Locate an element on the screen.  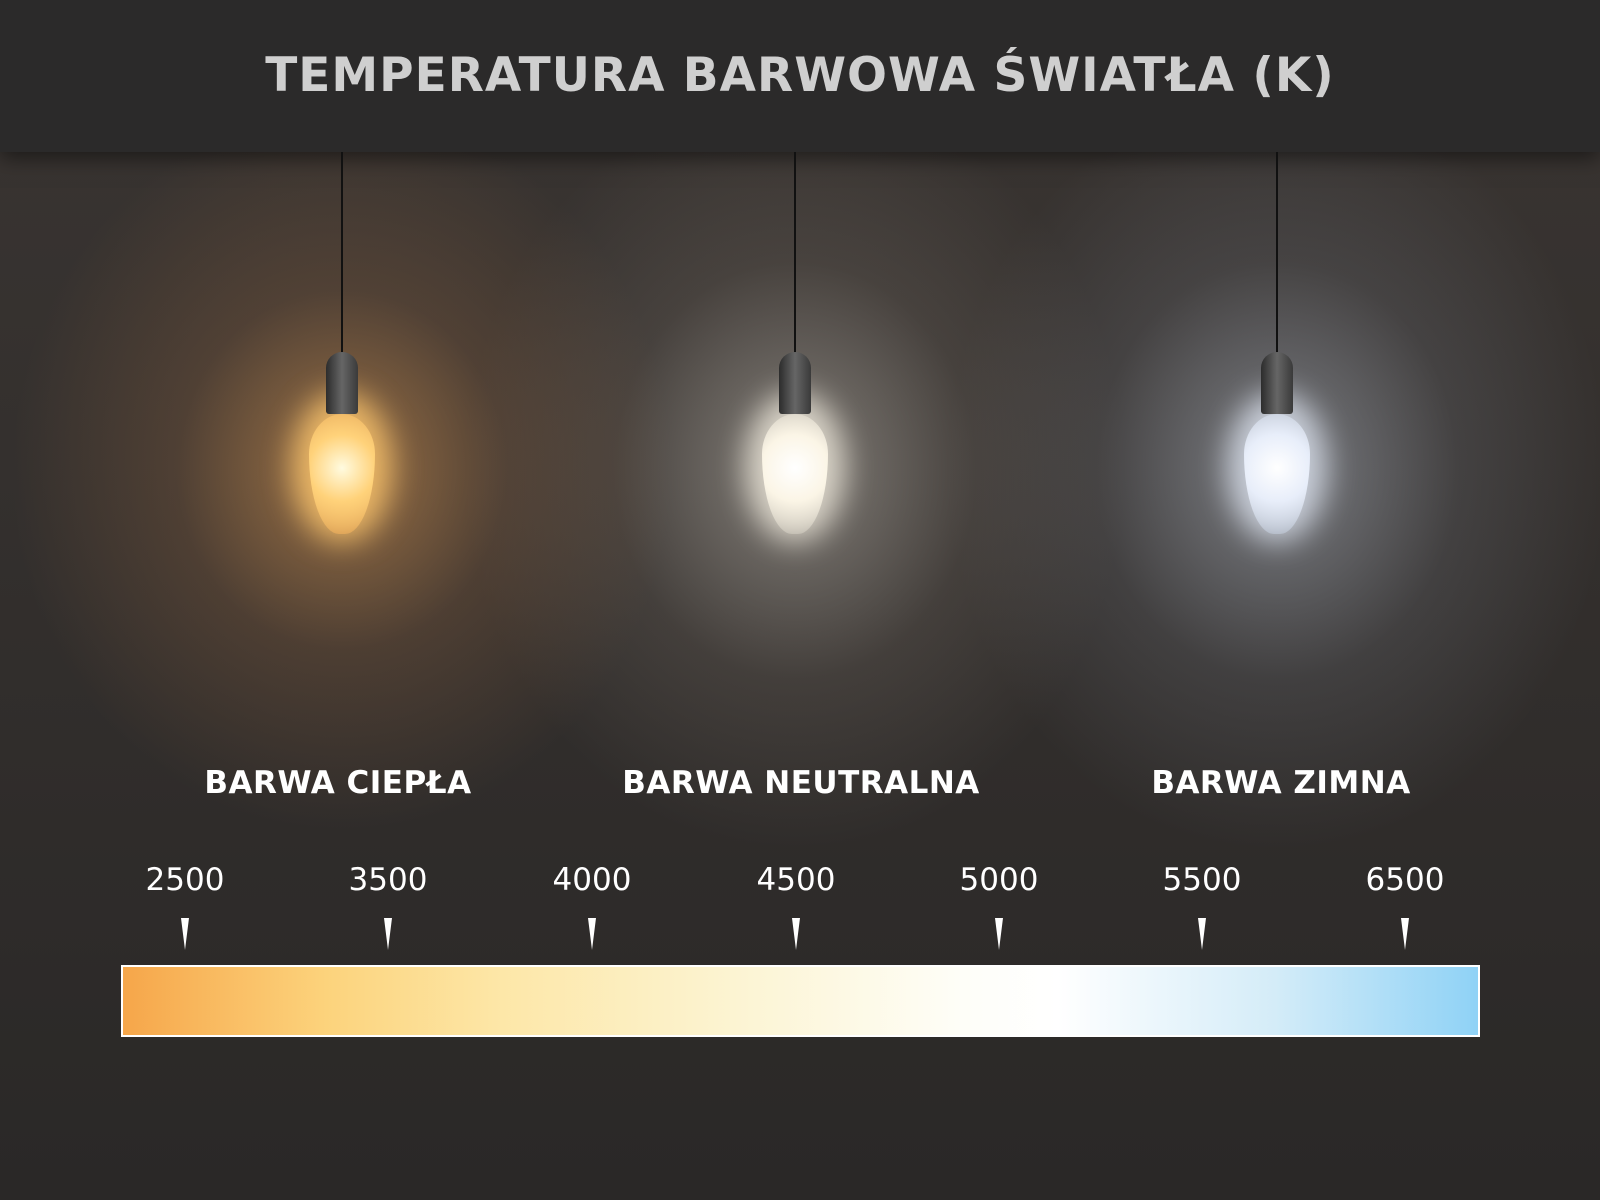
color-temperature-gradient-bar is located at coordinates (800, 1001).